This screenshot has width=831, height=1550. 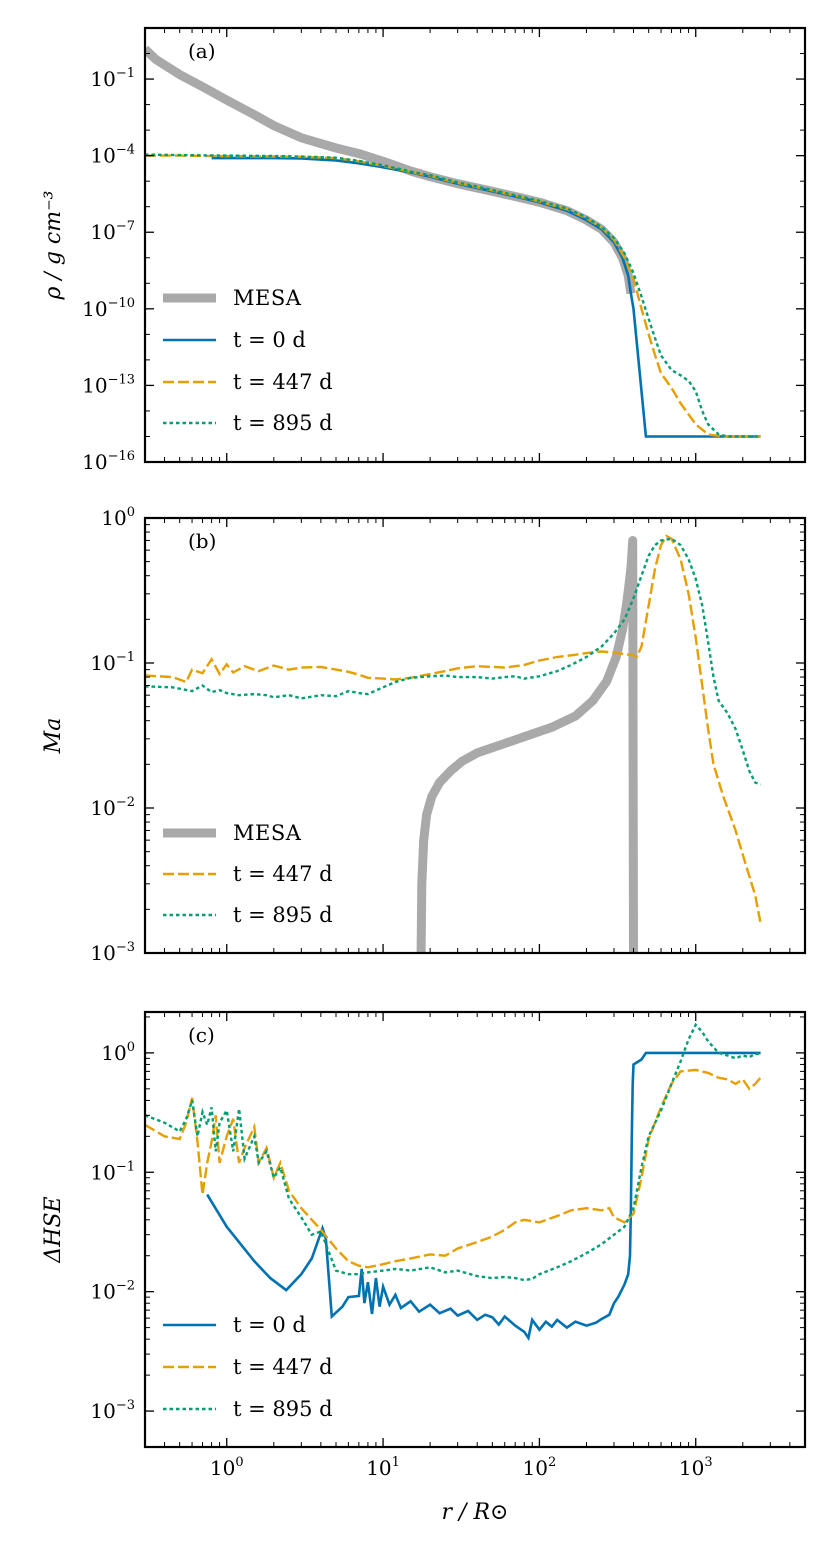 What do you see at coordinates (53, 245) in the screenshot?
I see `y-axis-label: ρ / g cm⁻³` at bounding box center [53, 245].